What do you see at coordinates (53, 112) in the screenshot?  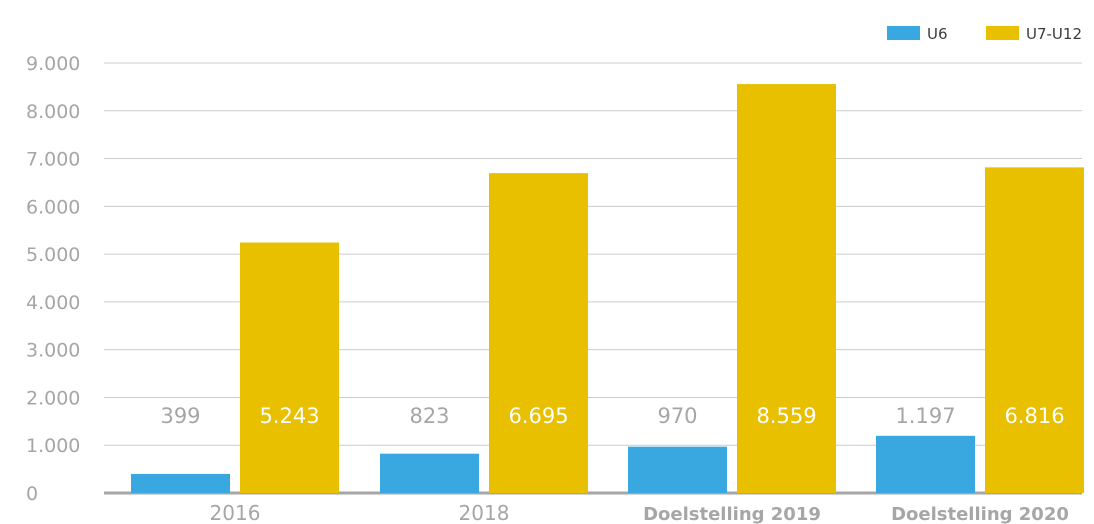 I see `y-tick-label: 8.000` at bounding box center [53, 112].